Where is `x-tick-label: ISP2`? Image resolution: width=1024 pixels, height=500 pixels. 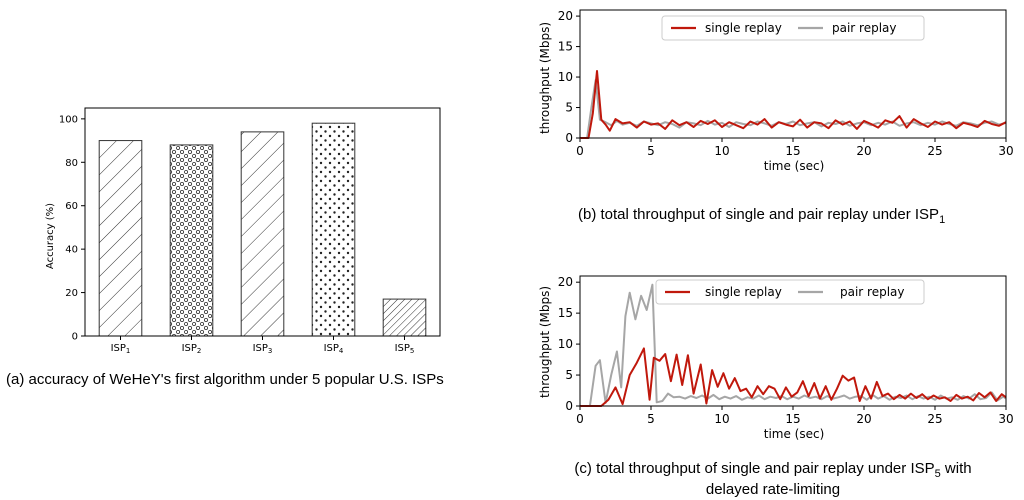 x-tick-label: ISP2 is located at coordinates (192, 349).